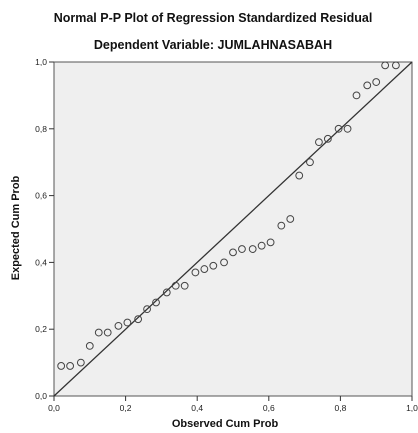 This screenshot has height=433, width=418. What do you see at coordinates (197, 408) in the screenshot?
I see `x-tick-label: 0,4` at bounding box center [197, 408].